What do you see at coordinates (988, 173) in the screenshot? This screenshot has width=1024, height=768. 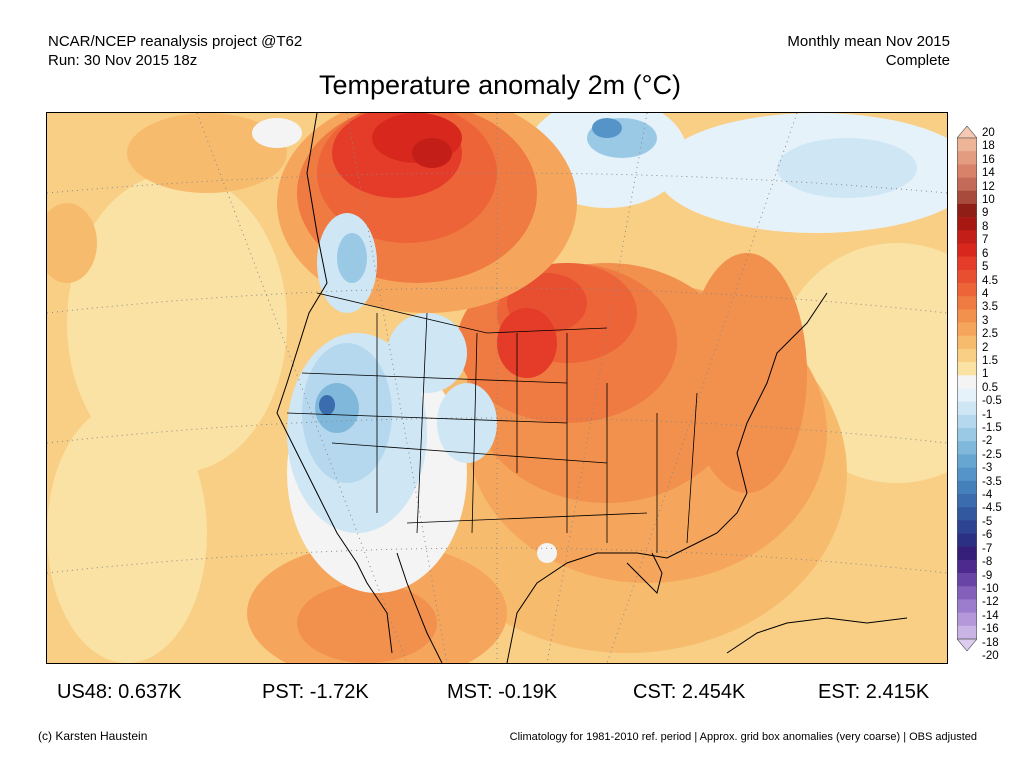 I see `colorbar-label: 14` at bounding box center [988, 173].